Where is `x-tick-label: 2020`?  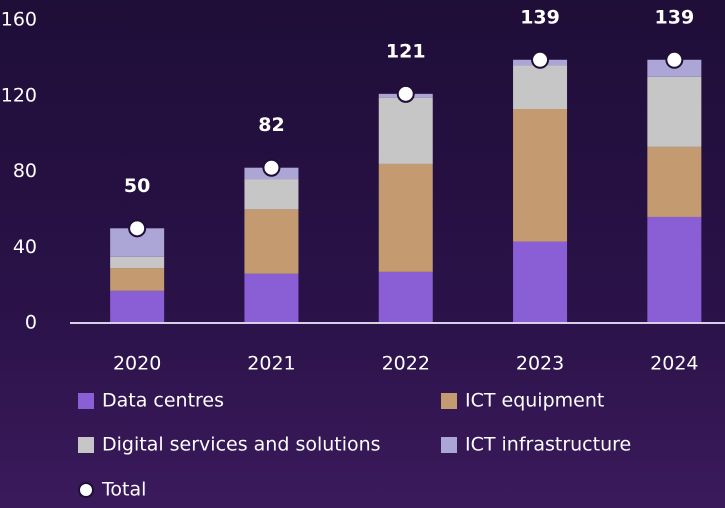
x-tick-label: 2020 is located at coordinates (137, 364).